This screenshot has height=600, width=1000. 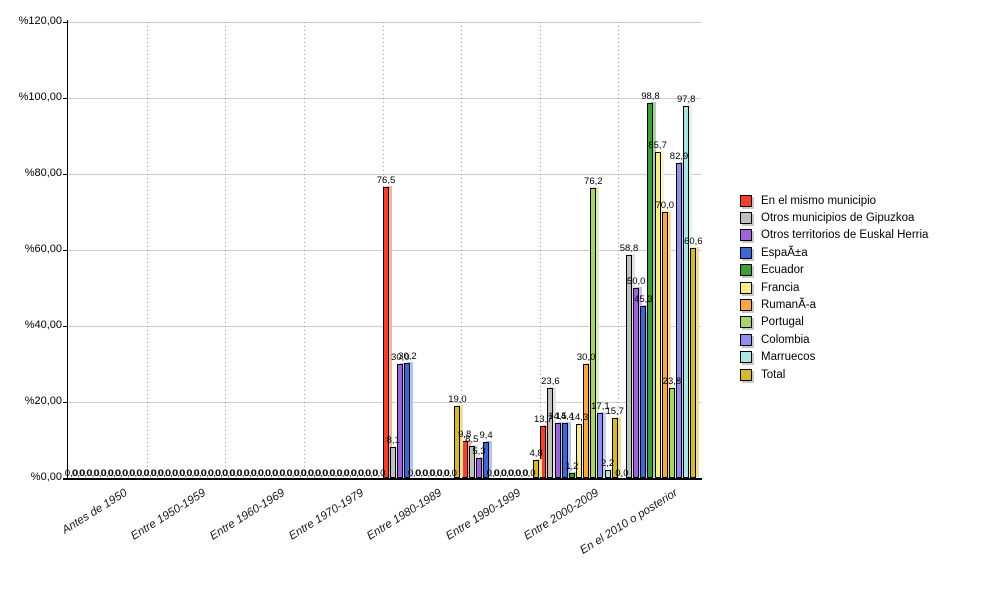 What do you see at coordinates (780, 287) in the screenshot?
I see `legend-label: Francia` at bounding box center [780, 287].